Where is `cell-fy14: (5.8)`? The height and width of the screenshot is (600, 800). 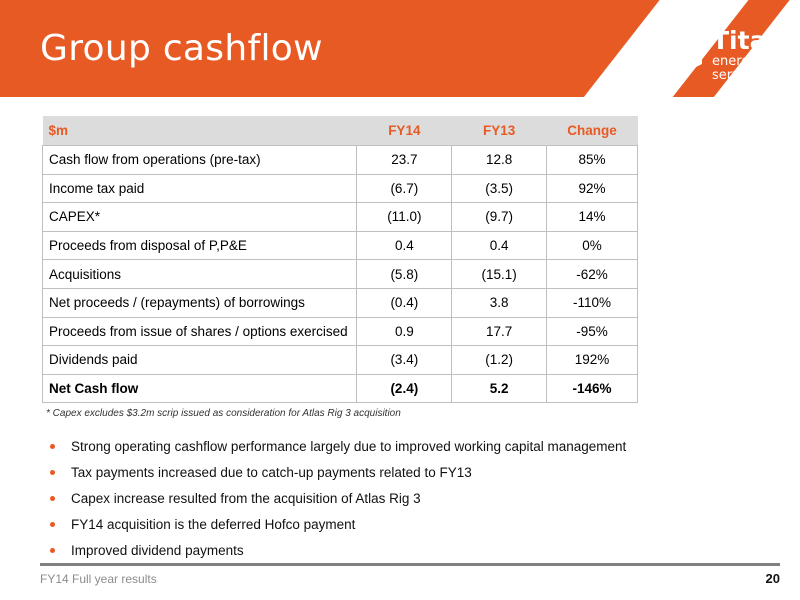 cell-fy14: (5.8) is located at coordinates (404, 274).